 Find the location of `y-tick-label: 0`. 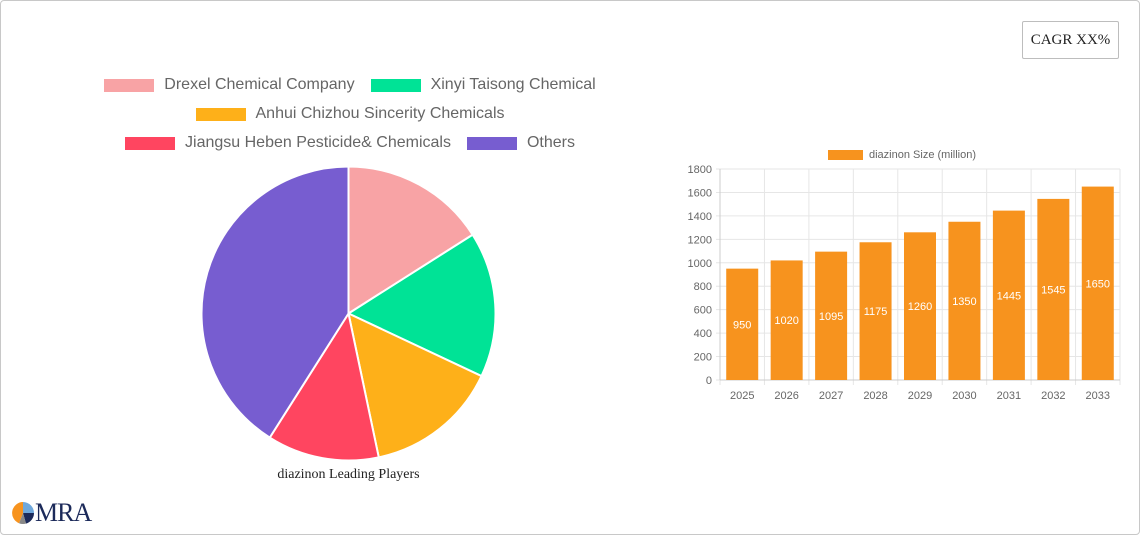

y-tick-label: 0 is located at coordinates (709, 381).